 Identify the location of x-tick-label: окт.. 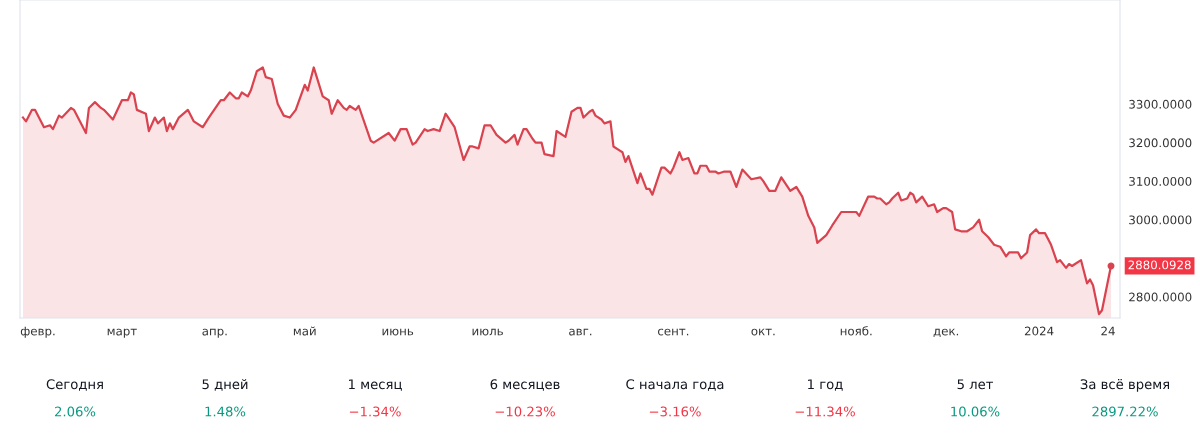
(763, 332).